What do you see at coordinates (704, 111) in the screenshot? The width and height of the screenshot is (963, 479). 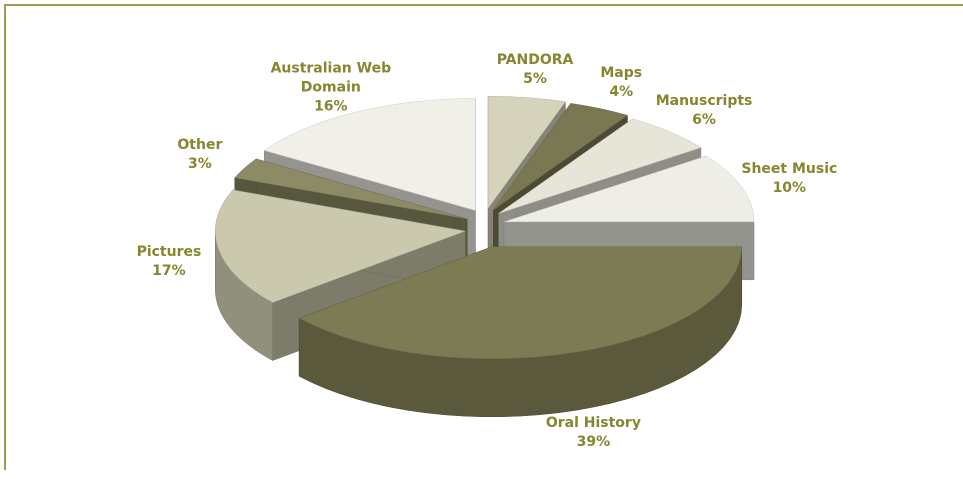 I see `slice-label: Manuscripts 6%` at bounding box center [704, 111].